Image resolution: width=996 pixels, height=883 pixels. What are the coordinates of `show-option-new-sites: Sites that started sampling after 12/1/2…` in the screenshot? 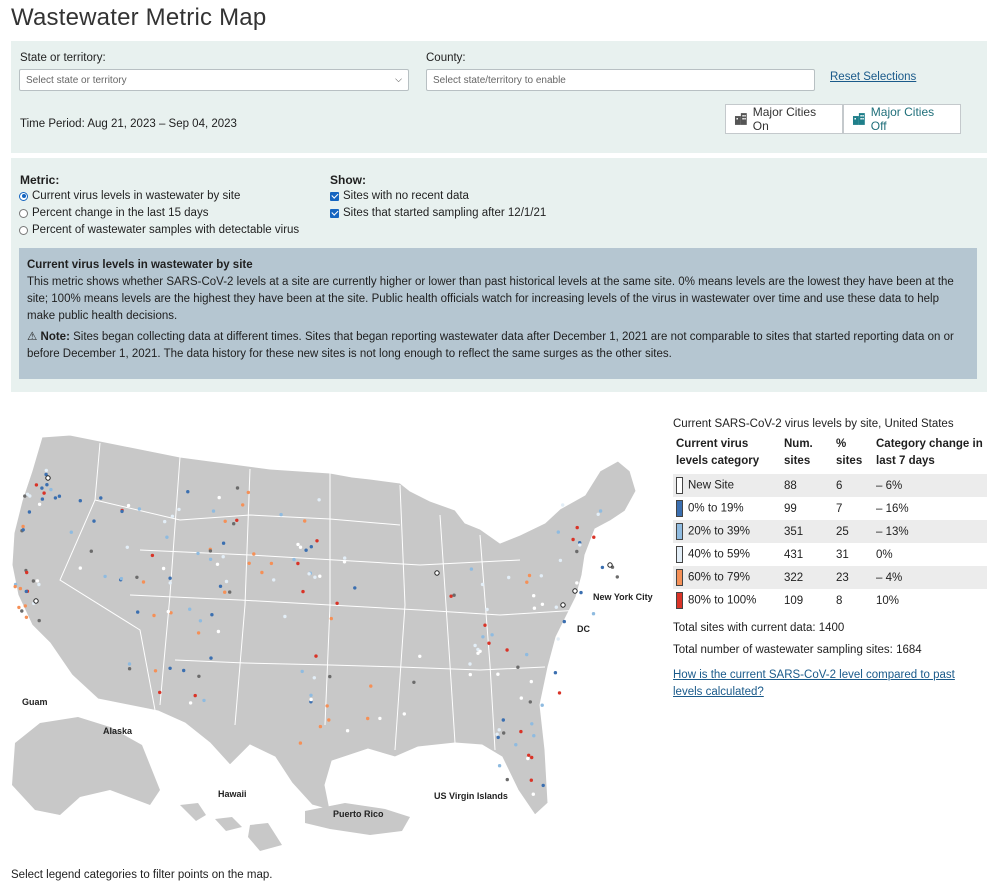 It's located at (438, 213).